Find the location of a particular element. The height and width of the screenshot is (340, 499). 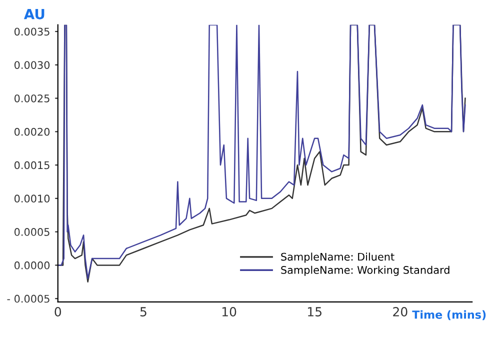

x-tick-label: 5 is located at coordinates (143, 311).